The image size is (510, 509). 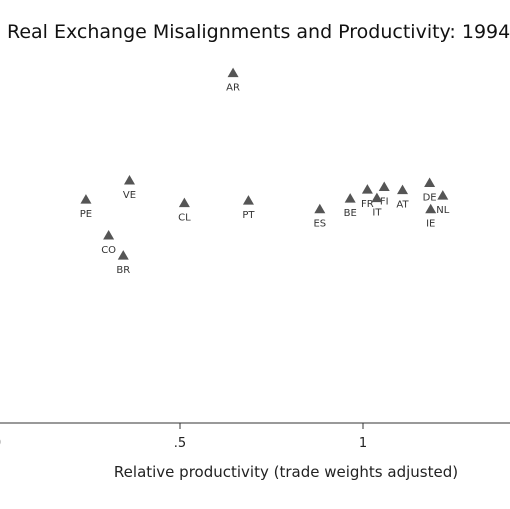 What do you see at coordinates (0, 443) in the screenshot?
I see `x-tick-label: 0` at bounding box center [0, 443].